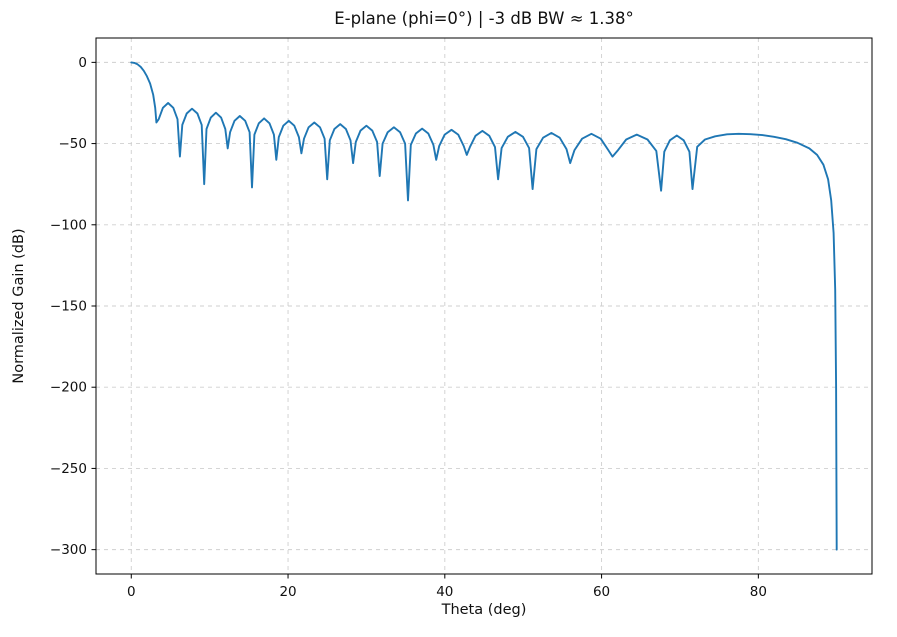  I want to click on y-axis-label: Normalized Gain (dB), so click(19, 306).